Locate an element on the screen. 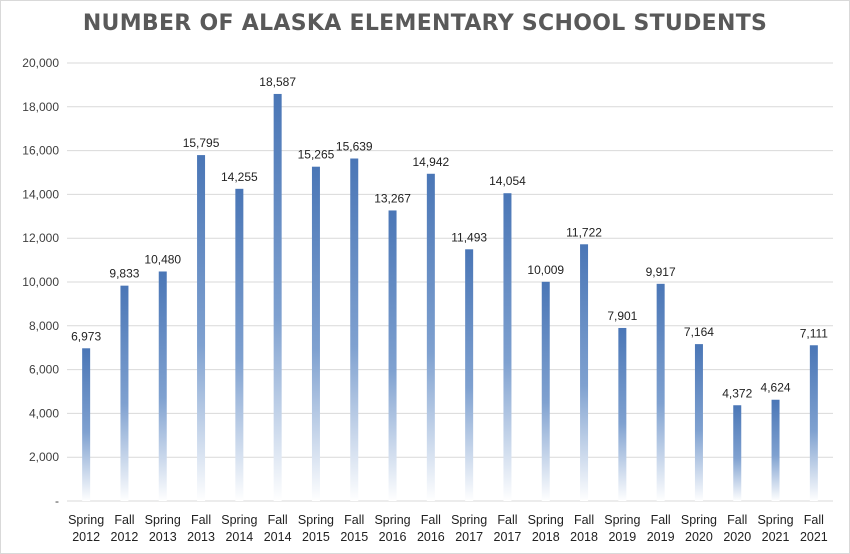 This screenshot has width=850, height=554. data-label: 7,111 is located at coordinates (814, 333).